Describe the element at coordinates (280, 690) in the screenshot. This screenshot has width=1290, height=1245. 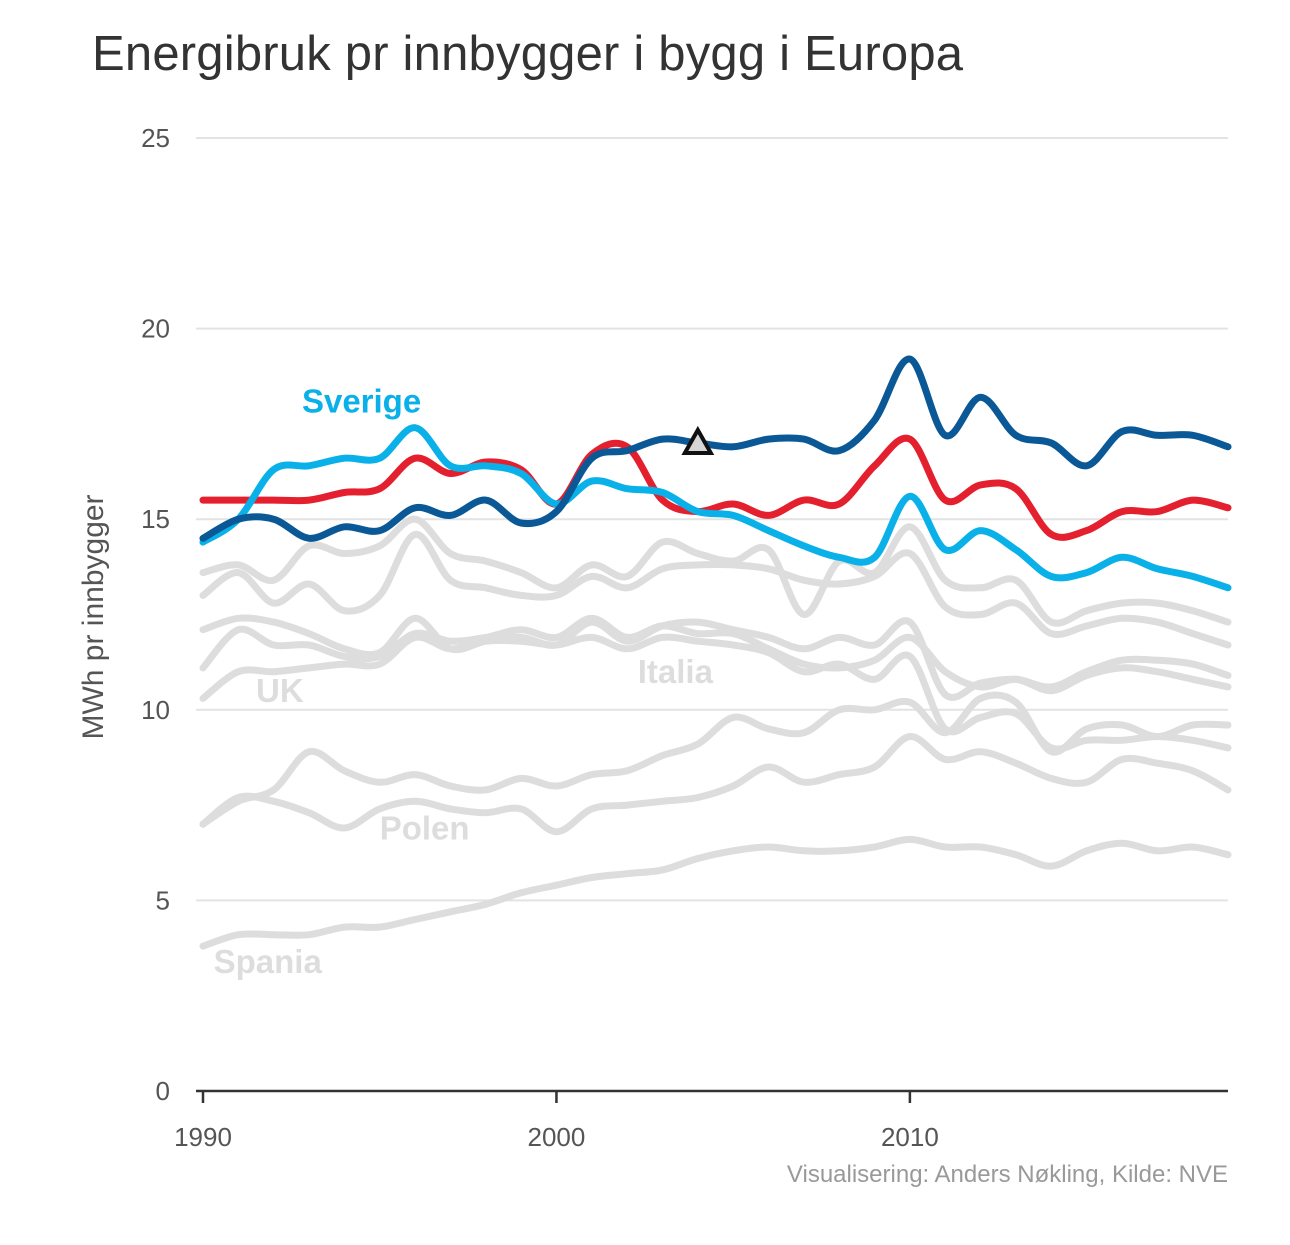
I see `annotation-label: UK` at that location.